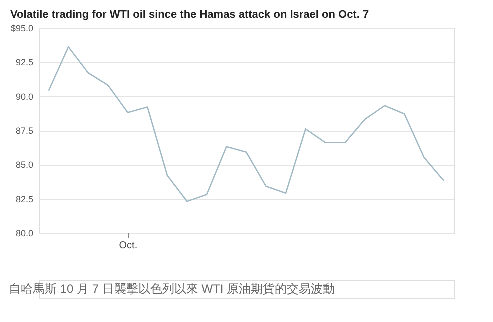 The image size is (493, 322). What do you see at coordinates (22, 29) in the screenshot?
I see `y-tick-label: $95.0` at bounding box center [22, 29].